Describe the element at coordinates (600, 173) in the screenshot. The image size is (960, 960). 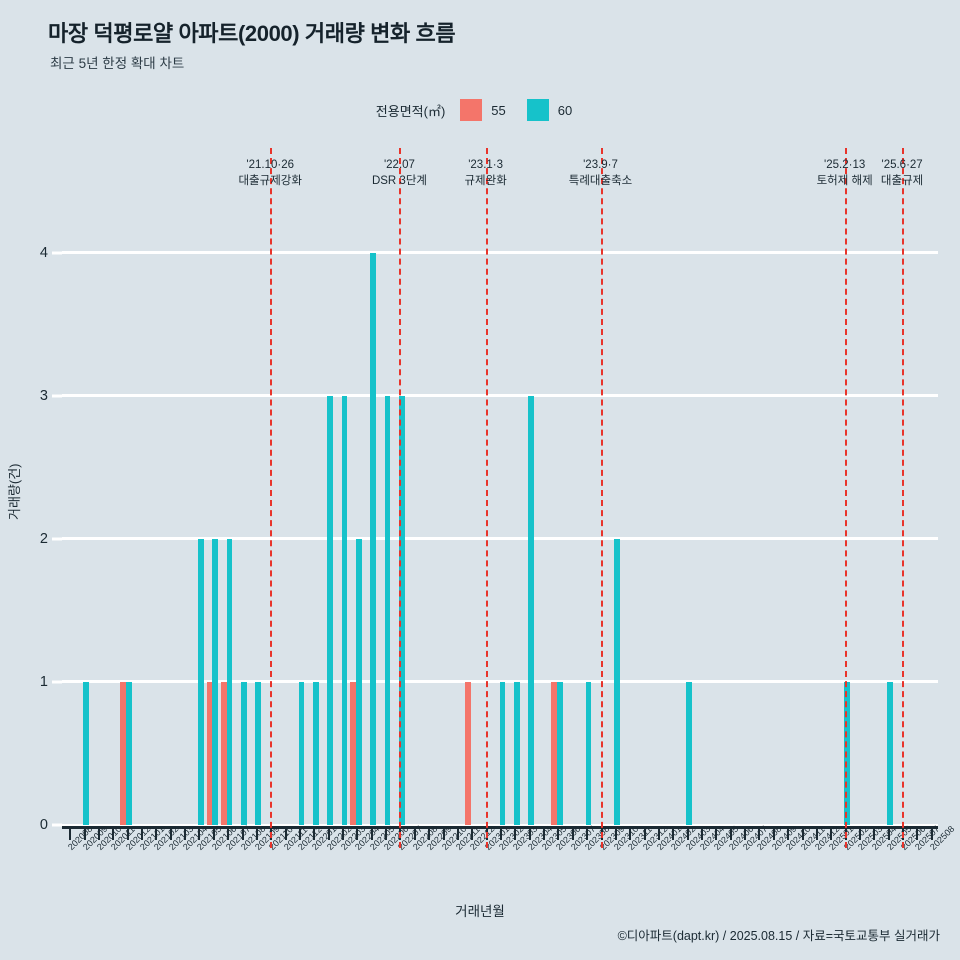
I see `event-label-202309: '23.9·7 특례대출축소` at that location.